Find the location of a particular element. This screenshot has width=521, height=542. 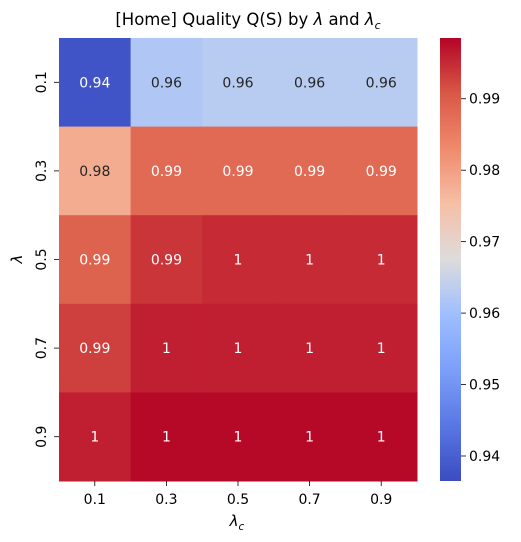

y-axis-label: λ is located at coordinates (17, 260).